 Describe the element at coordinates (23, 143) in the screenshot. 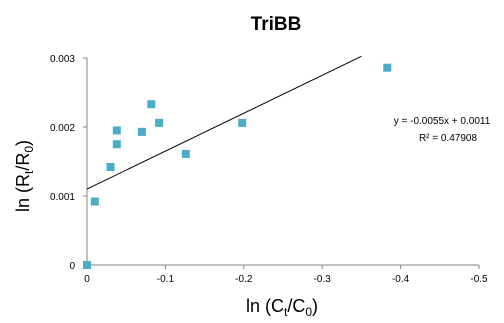

I see `y-label-part-3: )` at that location.